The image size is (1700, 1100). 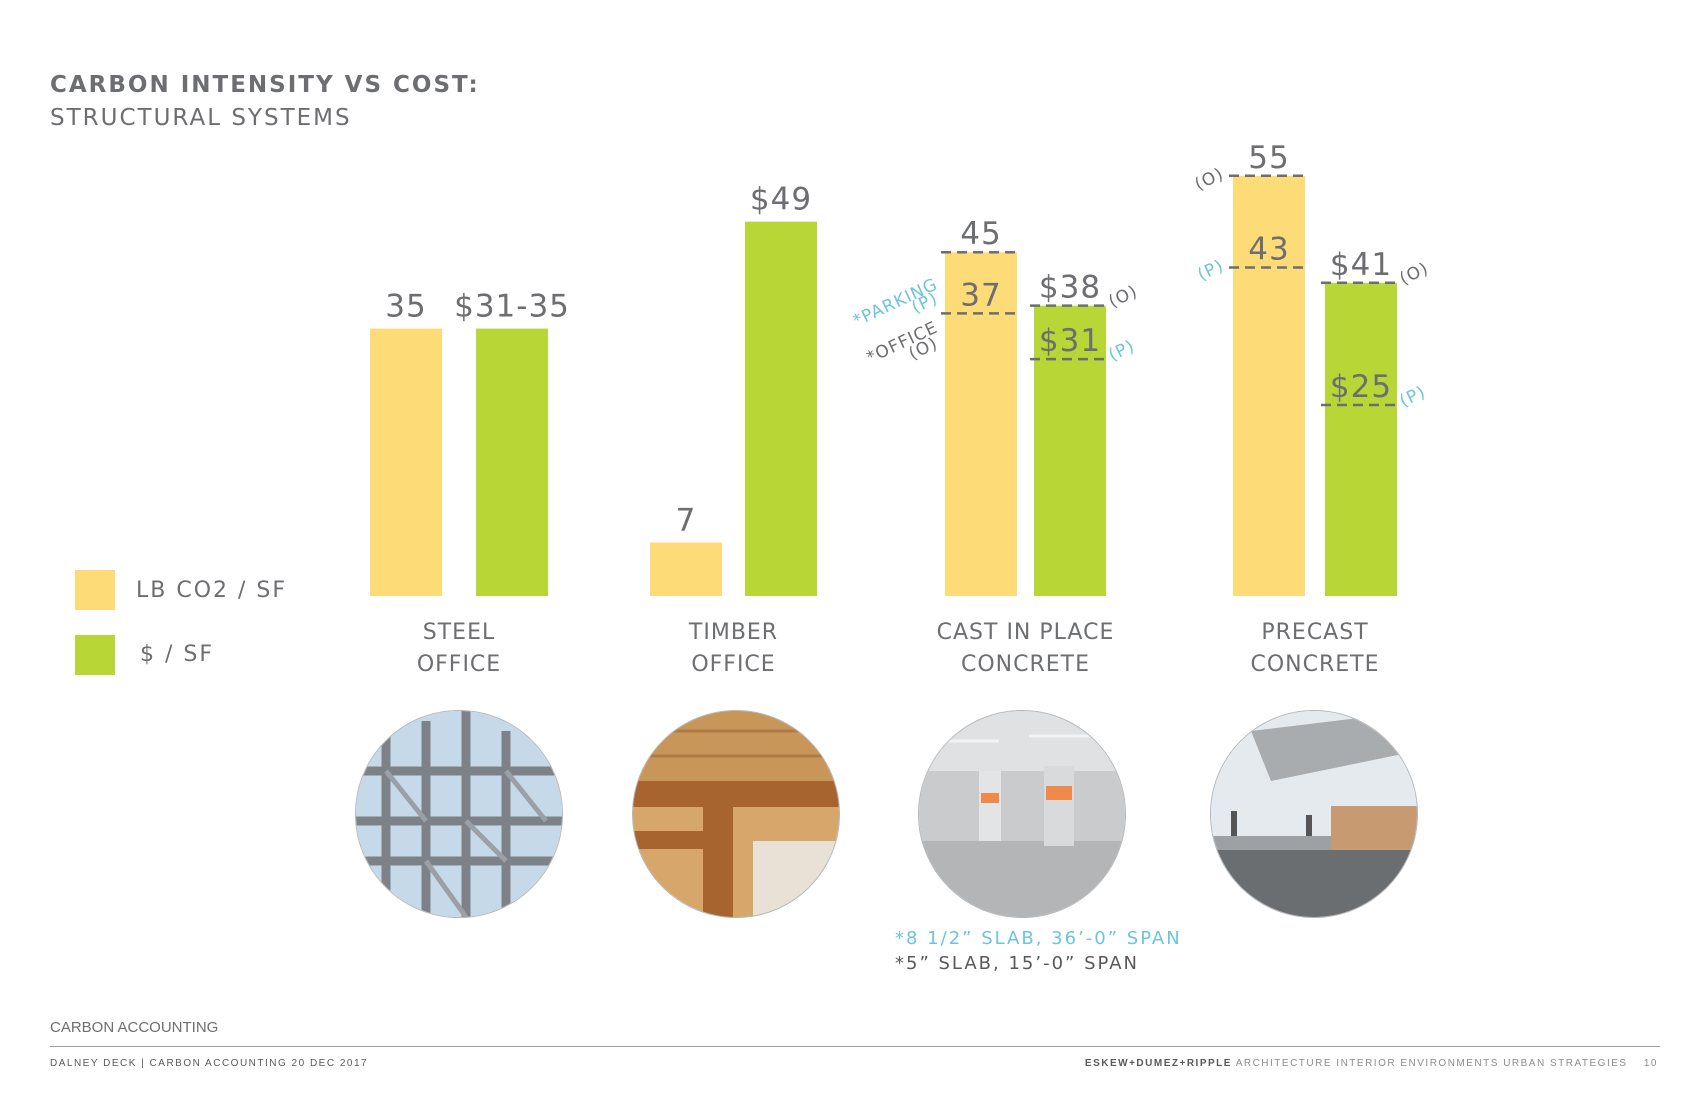 What do you see at coordinates (1268, 249) in the screenshot?
I see `marker-label-carbon-3-1: 43` at bounding box center [1268, 249].